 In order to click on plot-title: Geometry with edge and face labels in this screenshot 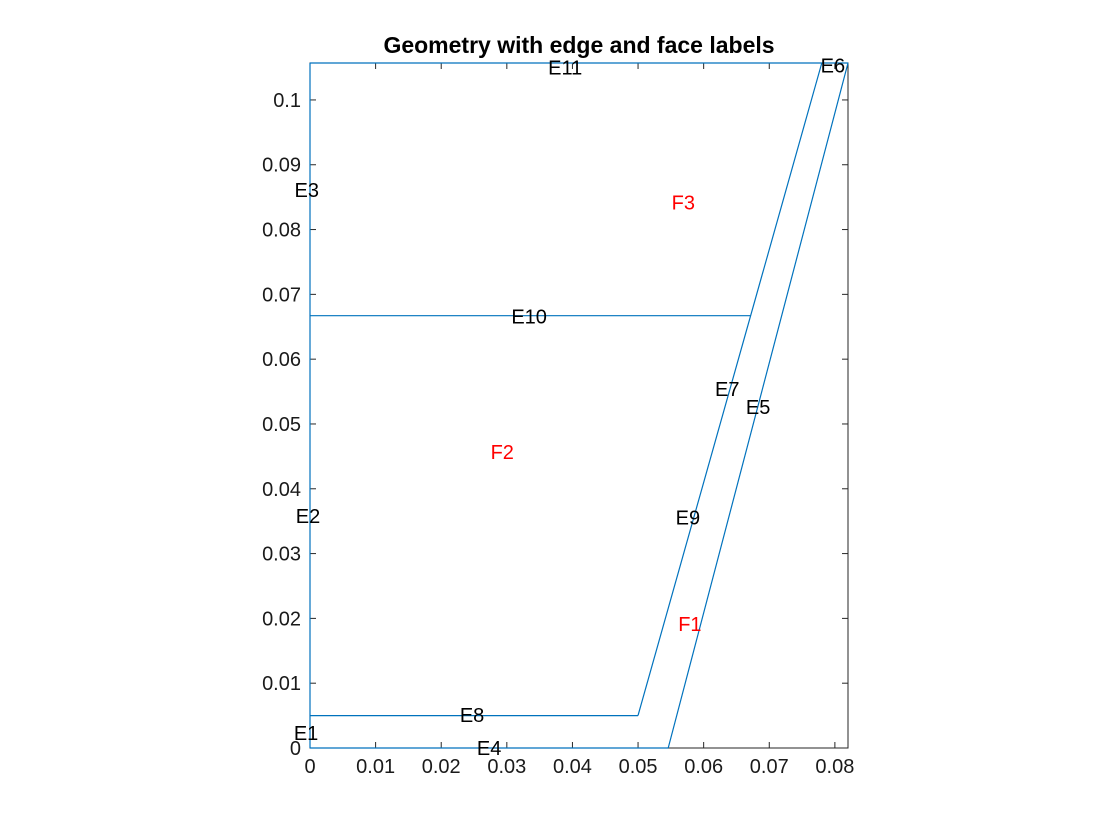, I will do `click(578, 45)`.